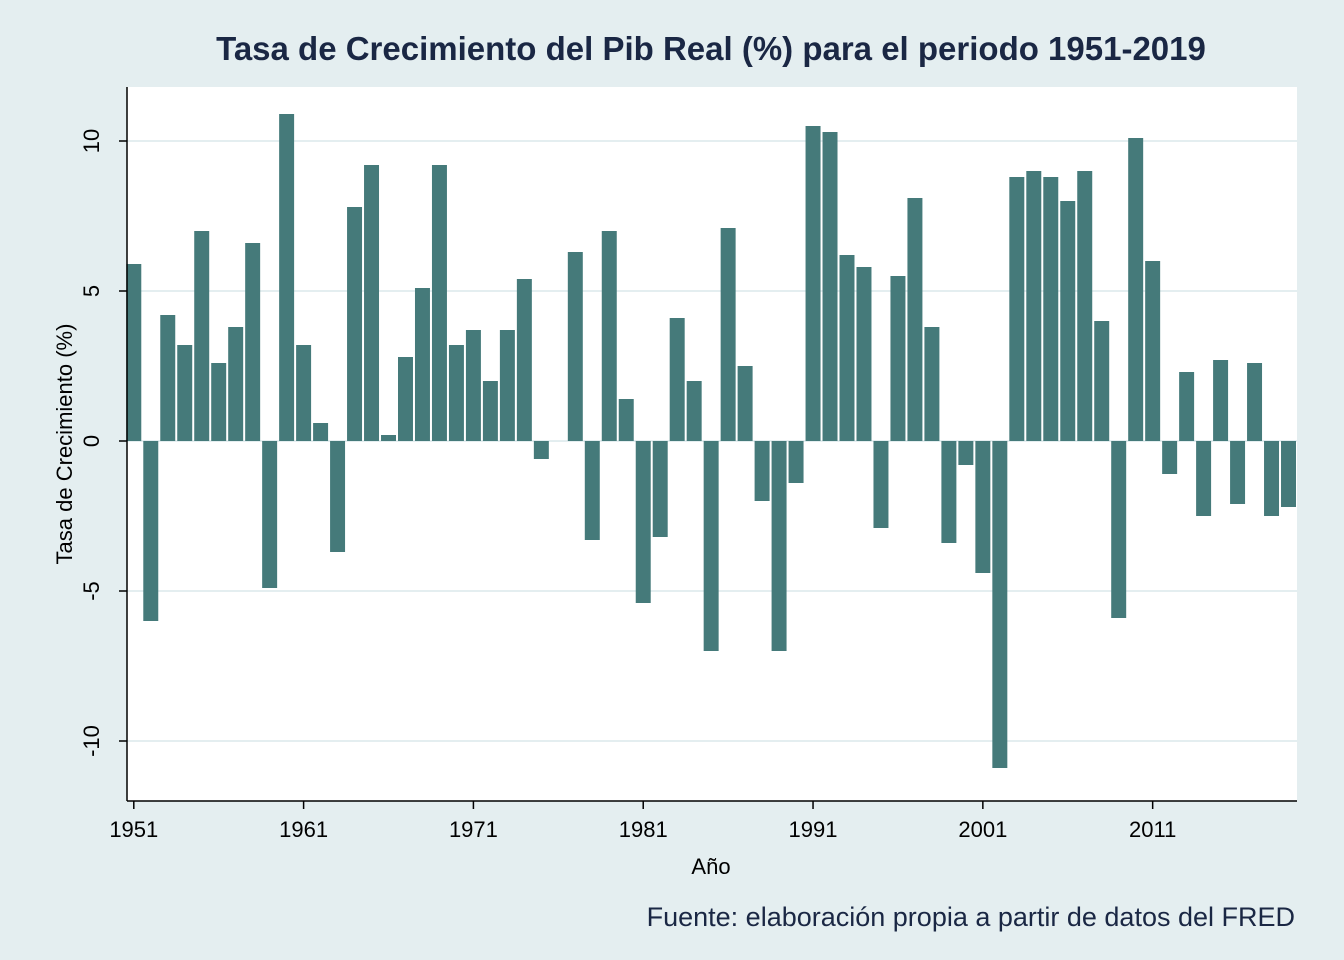 This screenshot has width=1344, height=960. Describe the element at coordinates (710, 866) in the screenshot. I see `x-axis-label: Año` at that location.